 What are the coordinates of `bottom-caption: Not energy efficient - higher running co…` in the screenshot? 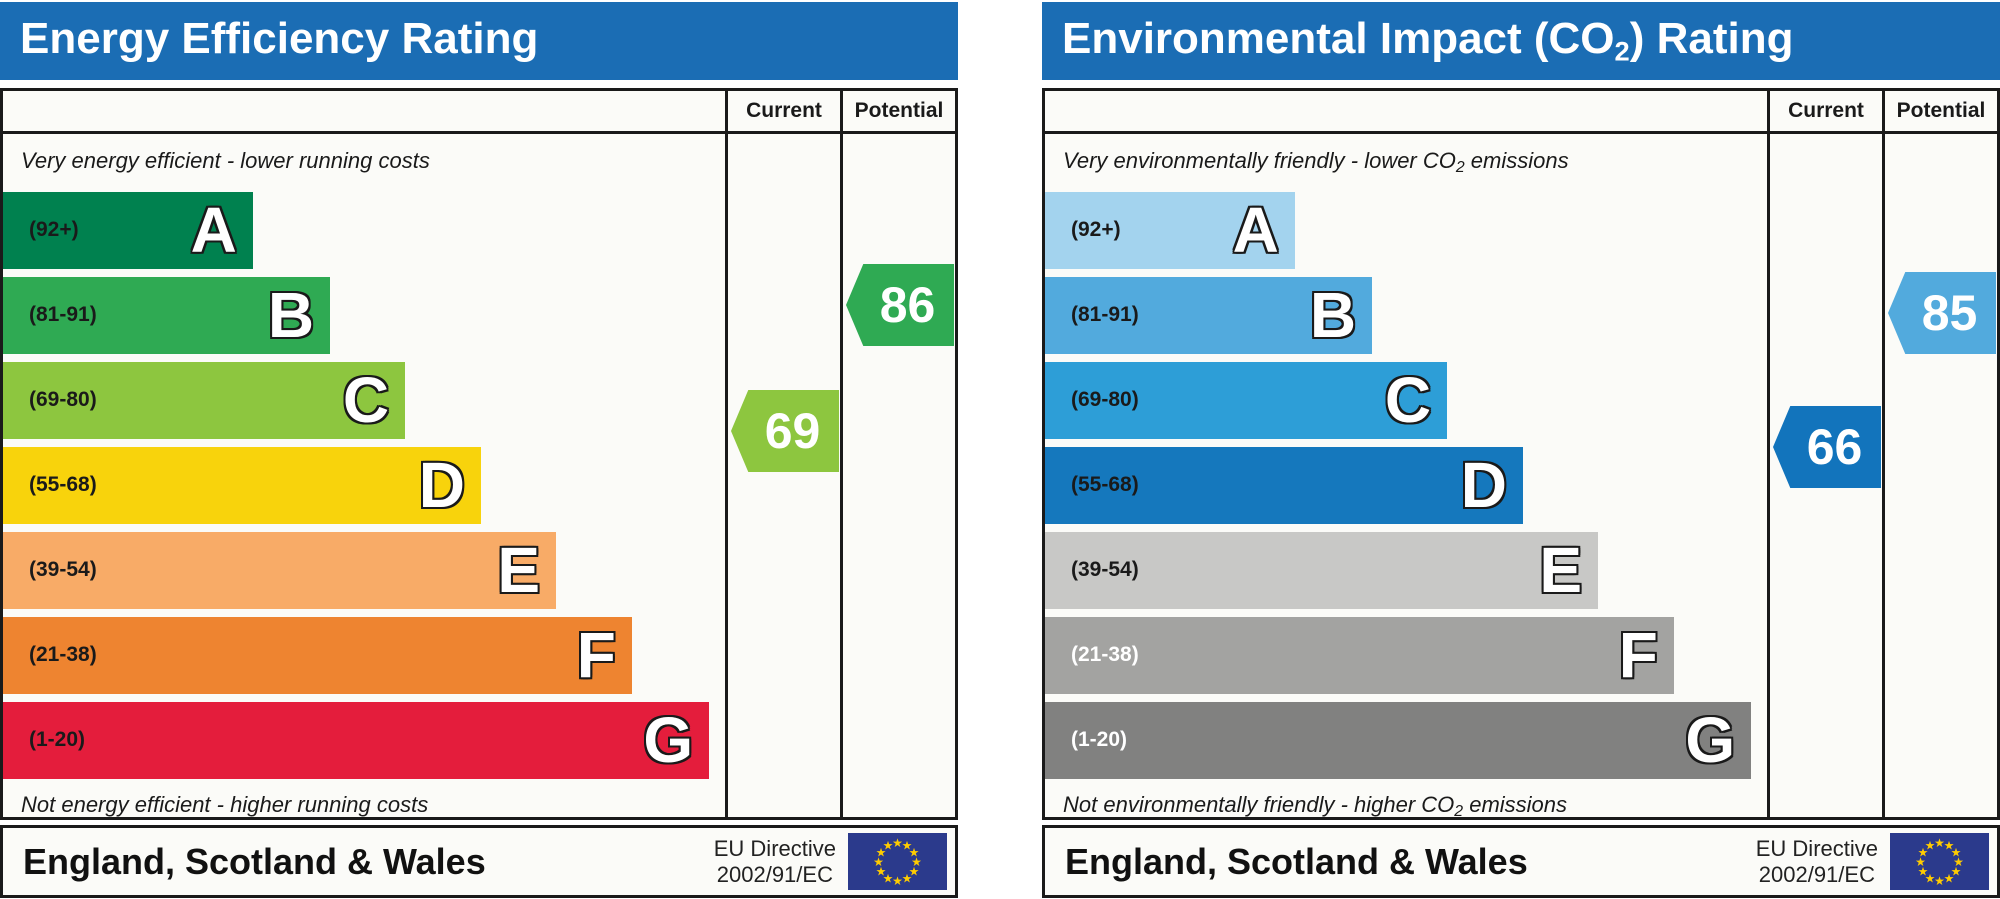 It's located at (225, 804).